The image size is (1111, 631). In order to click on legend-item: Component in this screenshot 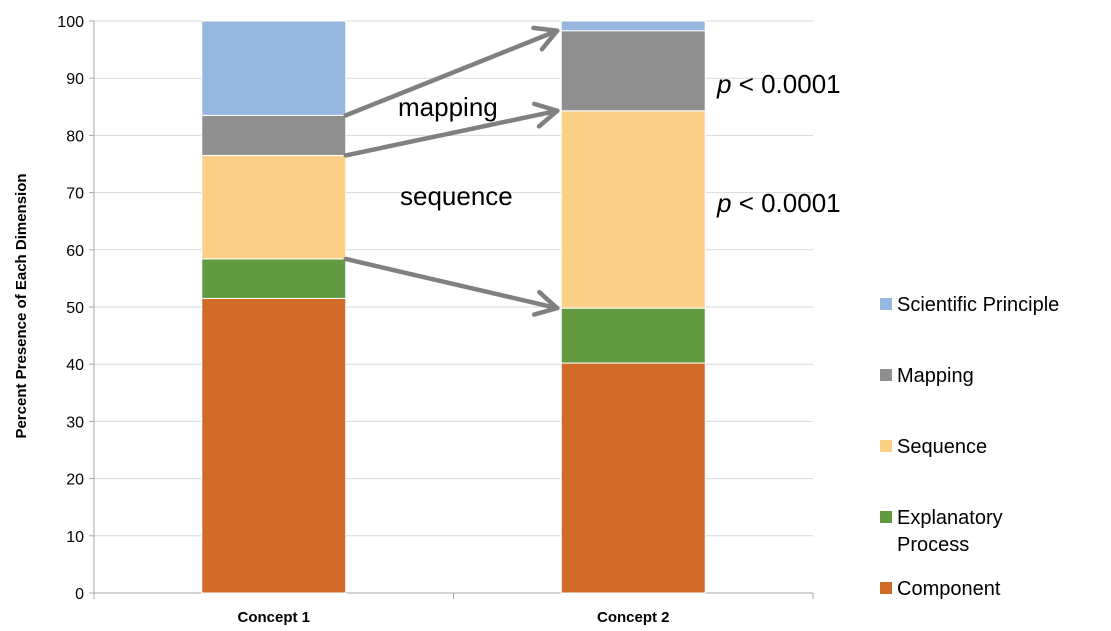, I will do `click(940, 589)`.